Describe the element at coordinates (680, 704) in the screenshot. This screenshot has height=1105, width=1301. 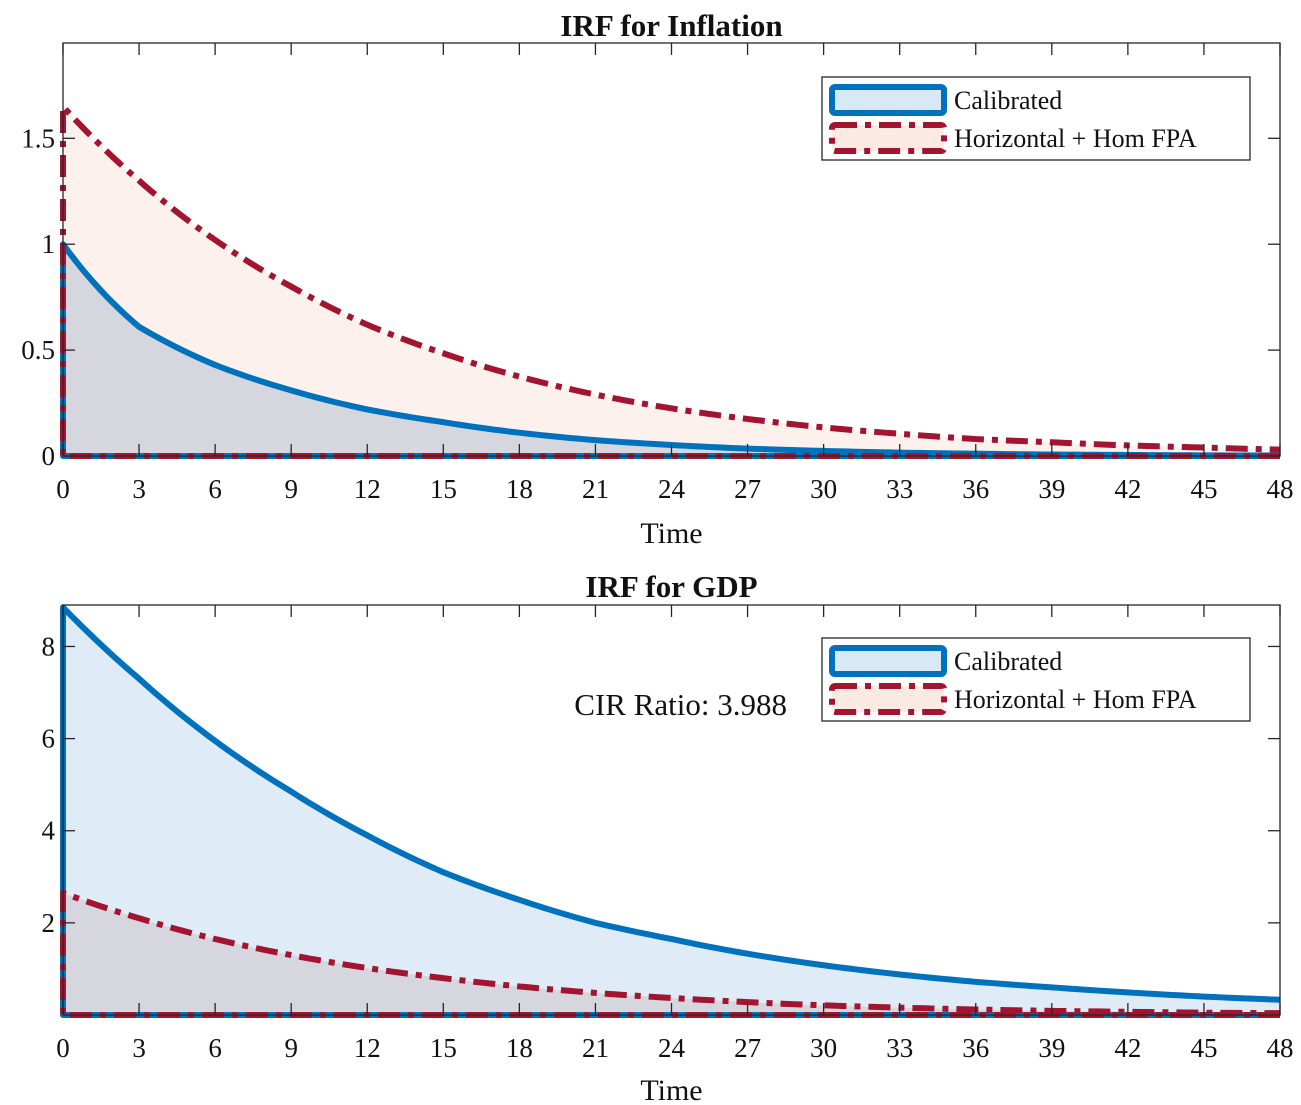
I see `cir-ratio-annotation: CIR Ratio: 3.988` at that location.